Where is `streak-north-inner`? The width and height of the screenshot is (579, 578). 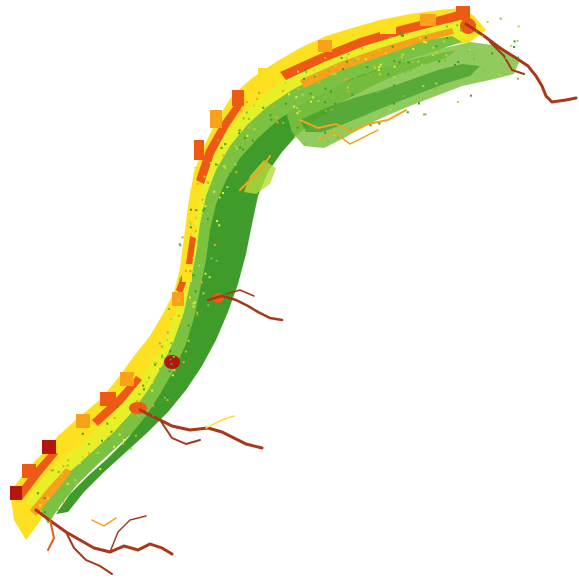 streak-north-inner is located at coordinates (377, 58).